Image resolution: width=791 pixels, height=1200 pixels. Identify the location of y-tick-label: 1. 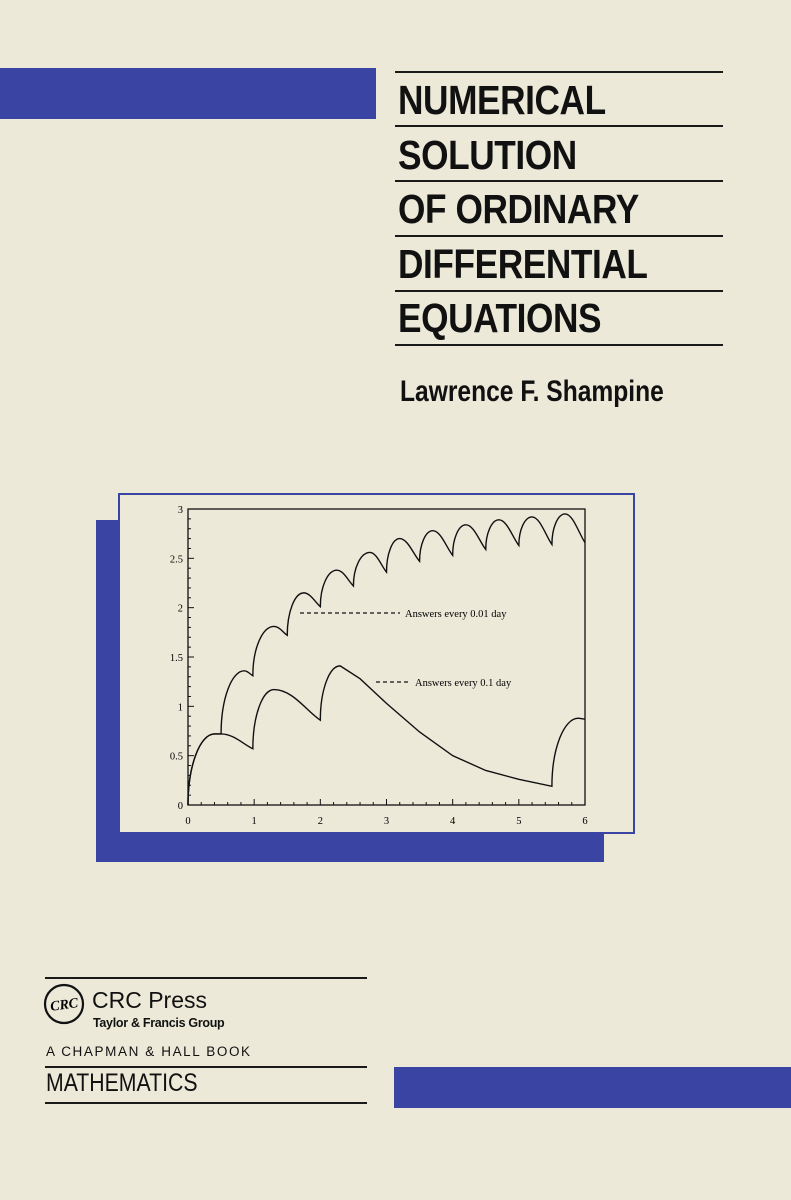
(180, 707).